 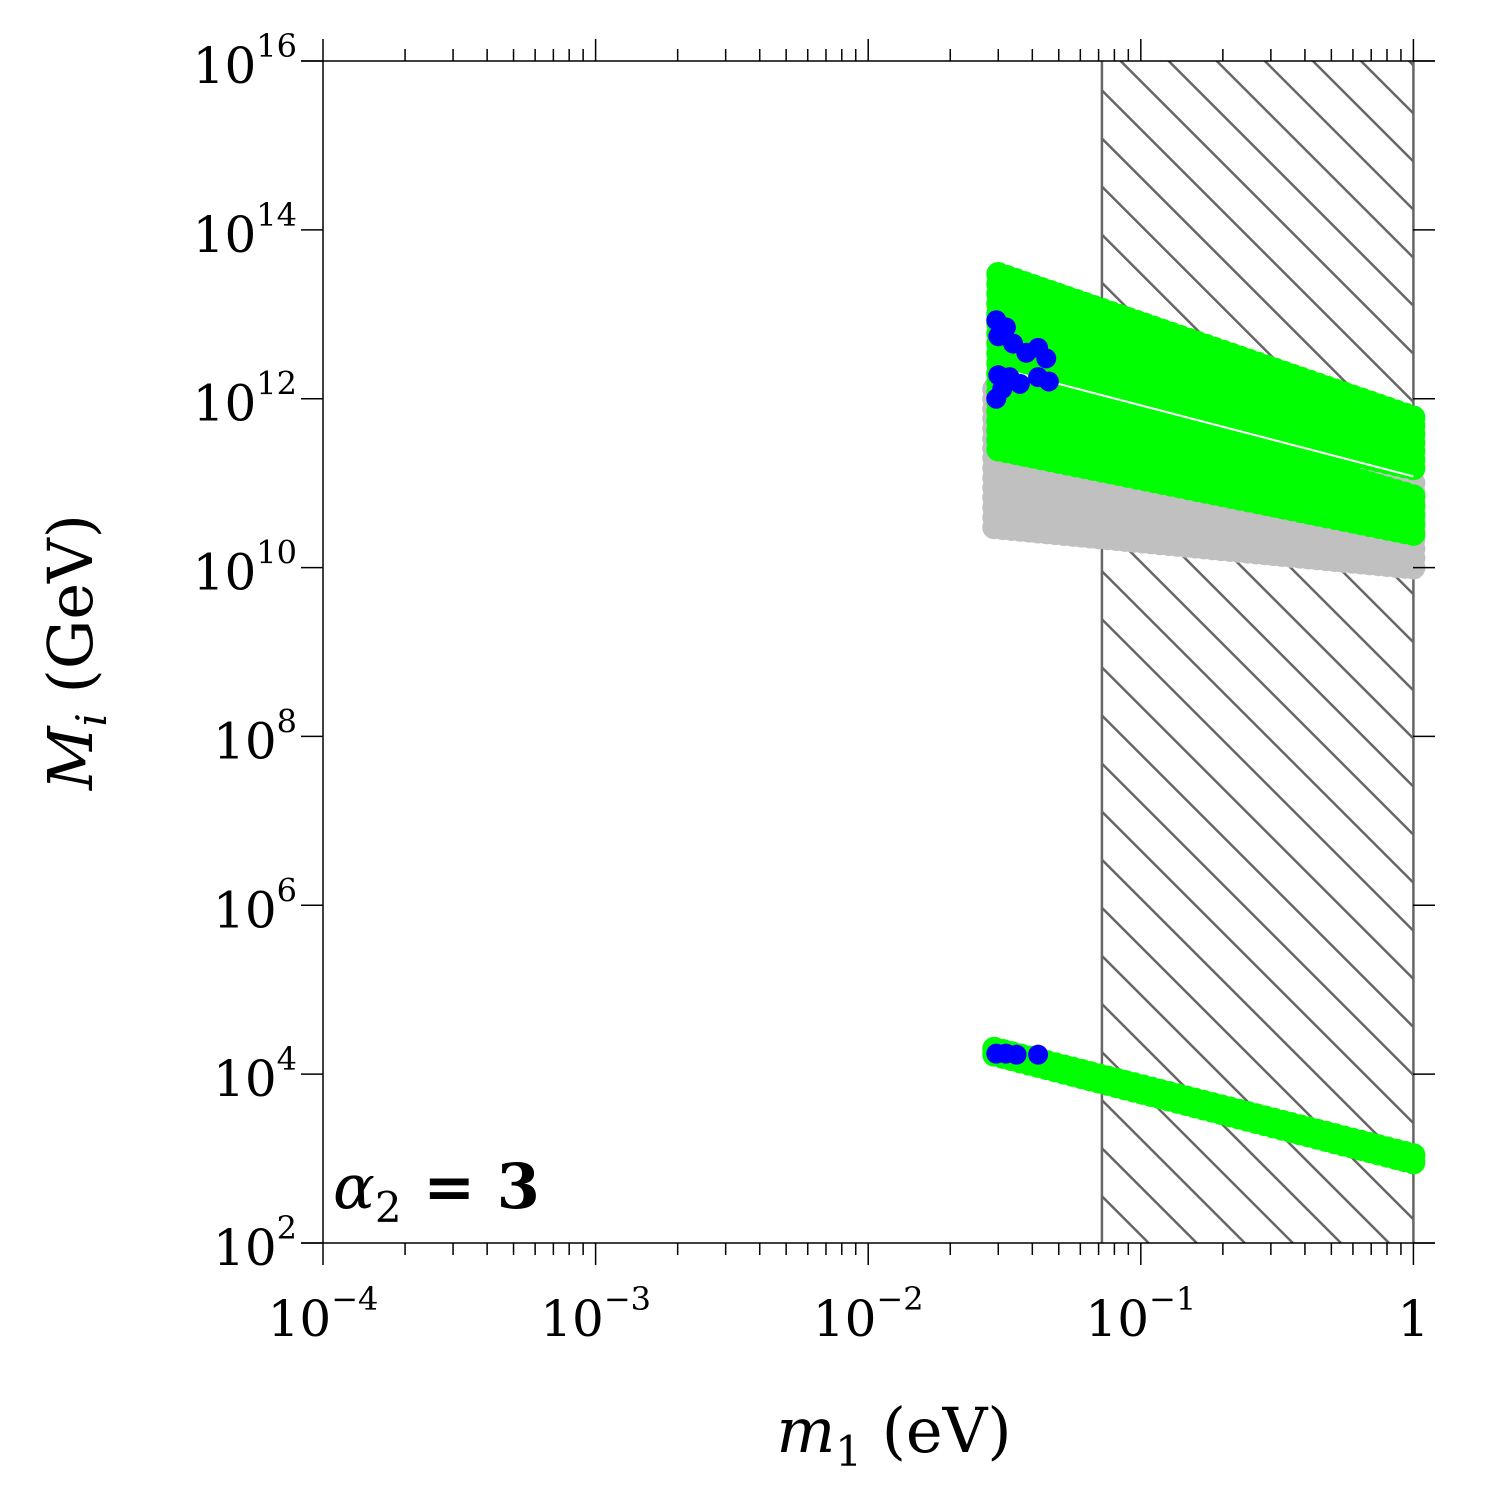 I want to click on annotation-rest: = 3, so click(x=471, y=1186).